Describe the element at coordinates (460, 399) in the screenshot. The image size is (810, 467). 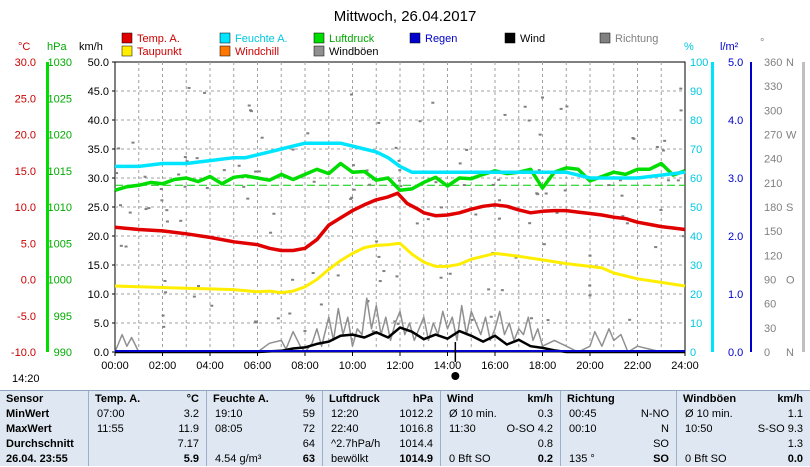
I see `table-header: Wind` at that location.